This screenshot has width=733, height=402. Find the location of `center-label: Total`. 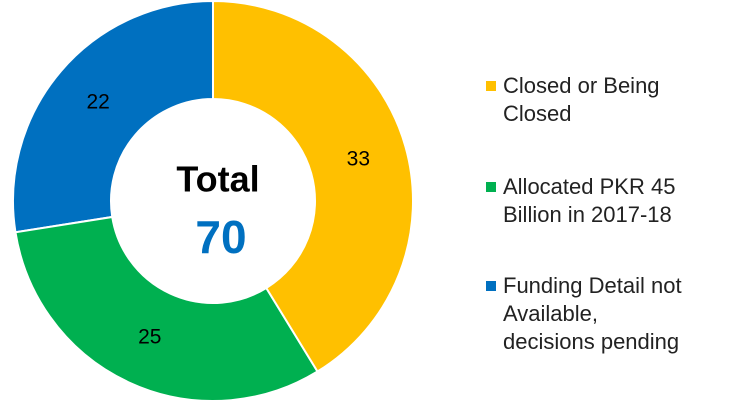

center-label: Total is located at coordinates (217, 179).